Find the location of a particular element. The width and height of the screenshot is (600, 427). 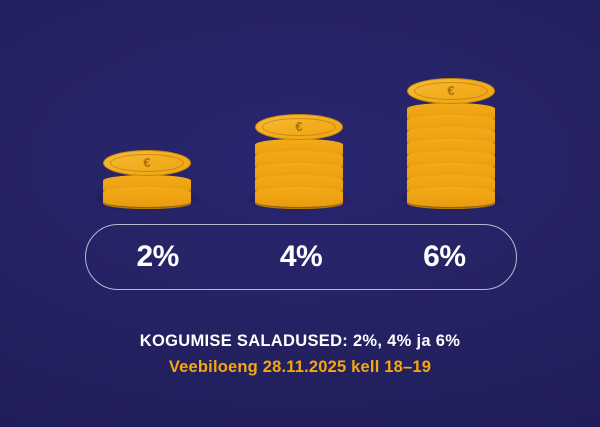

coin-stack-6-percent: € is located at coordinates (451, 143).